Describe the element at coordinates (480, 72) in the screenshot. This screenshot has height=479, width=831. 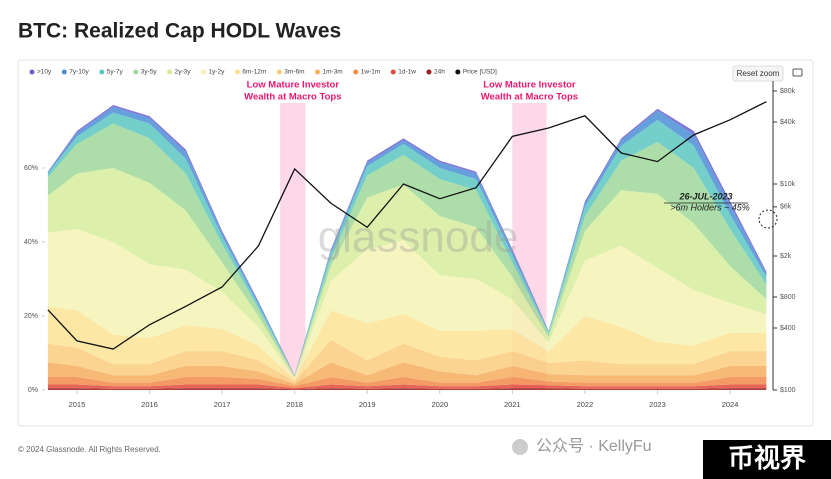
I see `legend-label: Price [USD]` at that location.